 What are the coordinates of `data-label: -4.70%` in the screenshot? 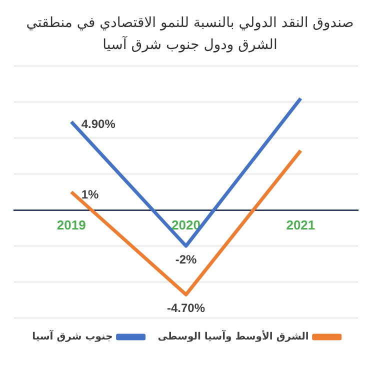 It's located at (186, 307).